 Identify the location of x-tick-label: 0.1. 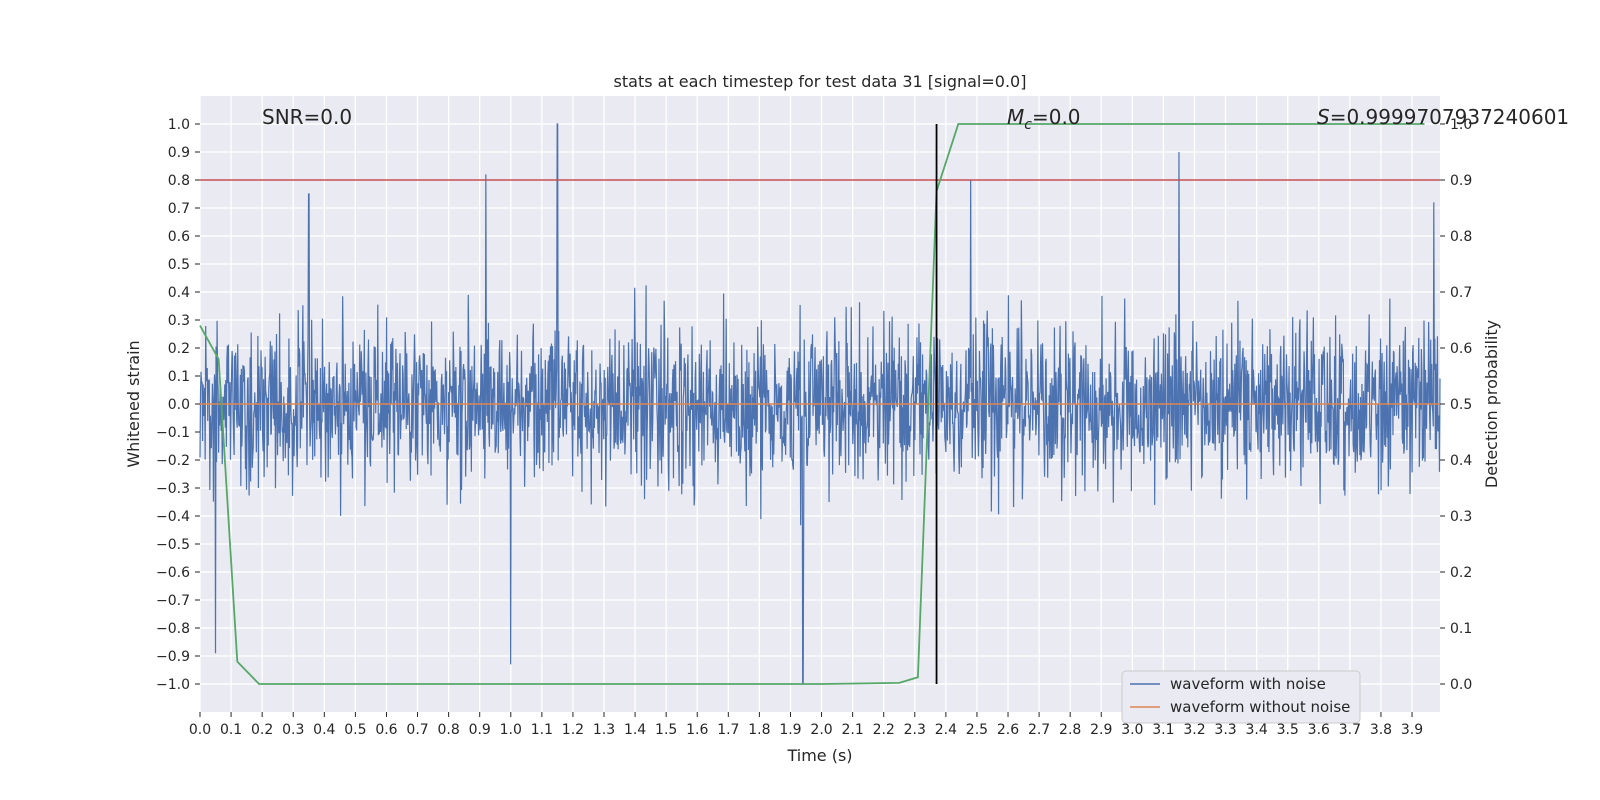
(231, 730).